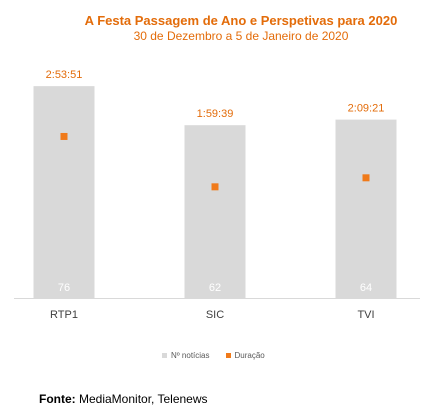  Describe the element at coordinates (366, 178) in the screenshot. I see `duration-point-tvi` at that location.